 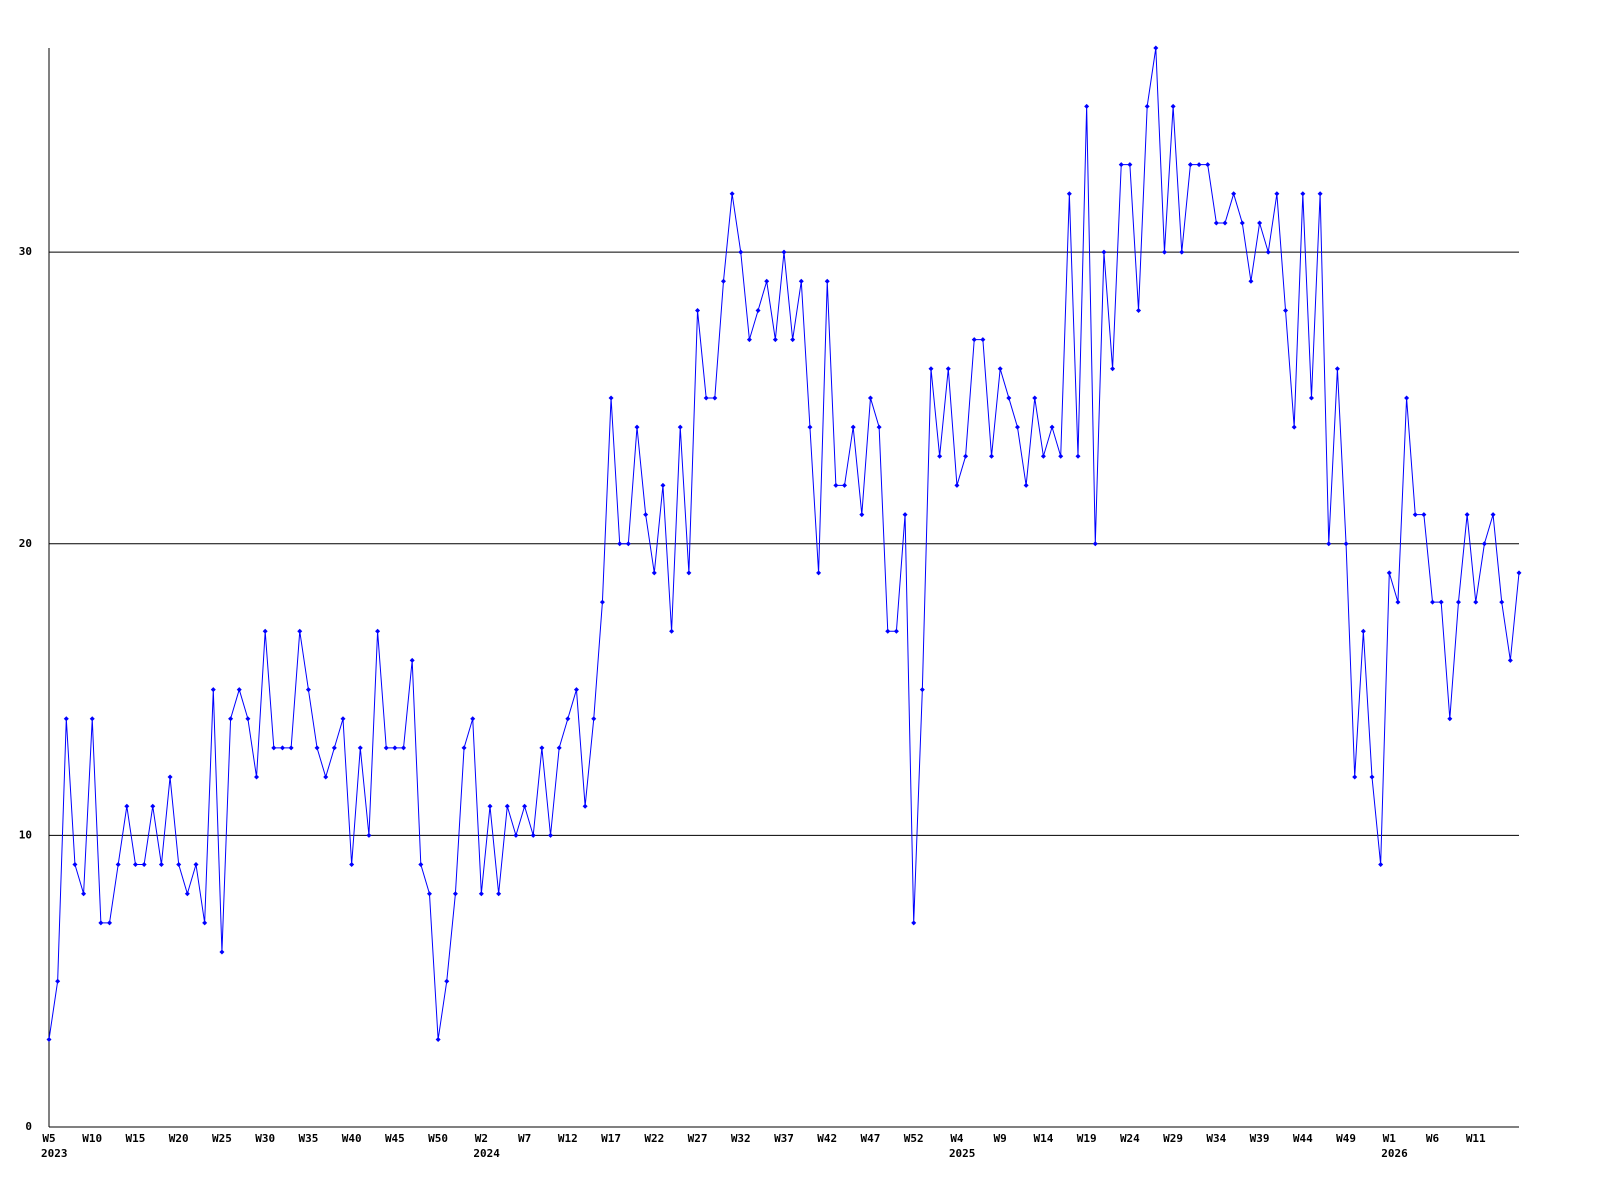 I want to click on x-tick-label: W50, so click(x=438, y=1138).